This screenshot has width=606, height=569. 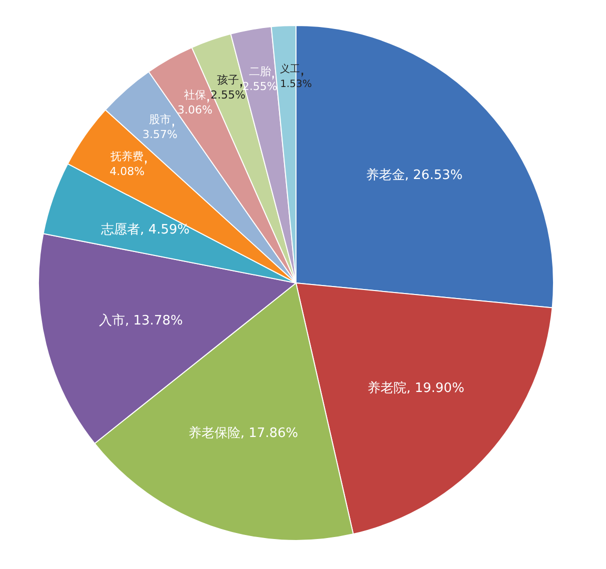 What do you see at coordinates (227, 79) in the screenshot?
I see `slice-label: 孩子` at bounding box center [227, 79].